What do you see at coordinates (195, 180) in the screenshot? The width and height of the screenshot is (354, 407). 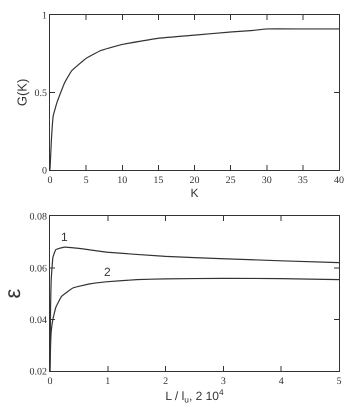 I see `x-tick-label: 20` at bounding box center [195, 180].